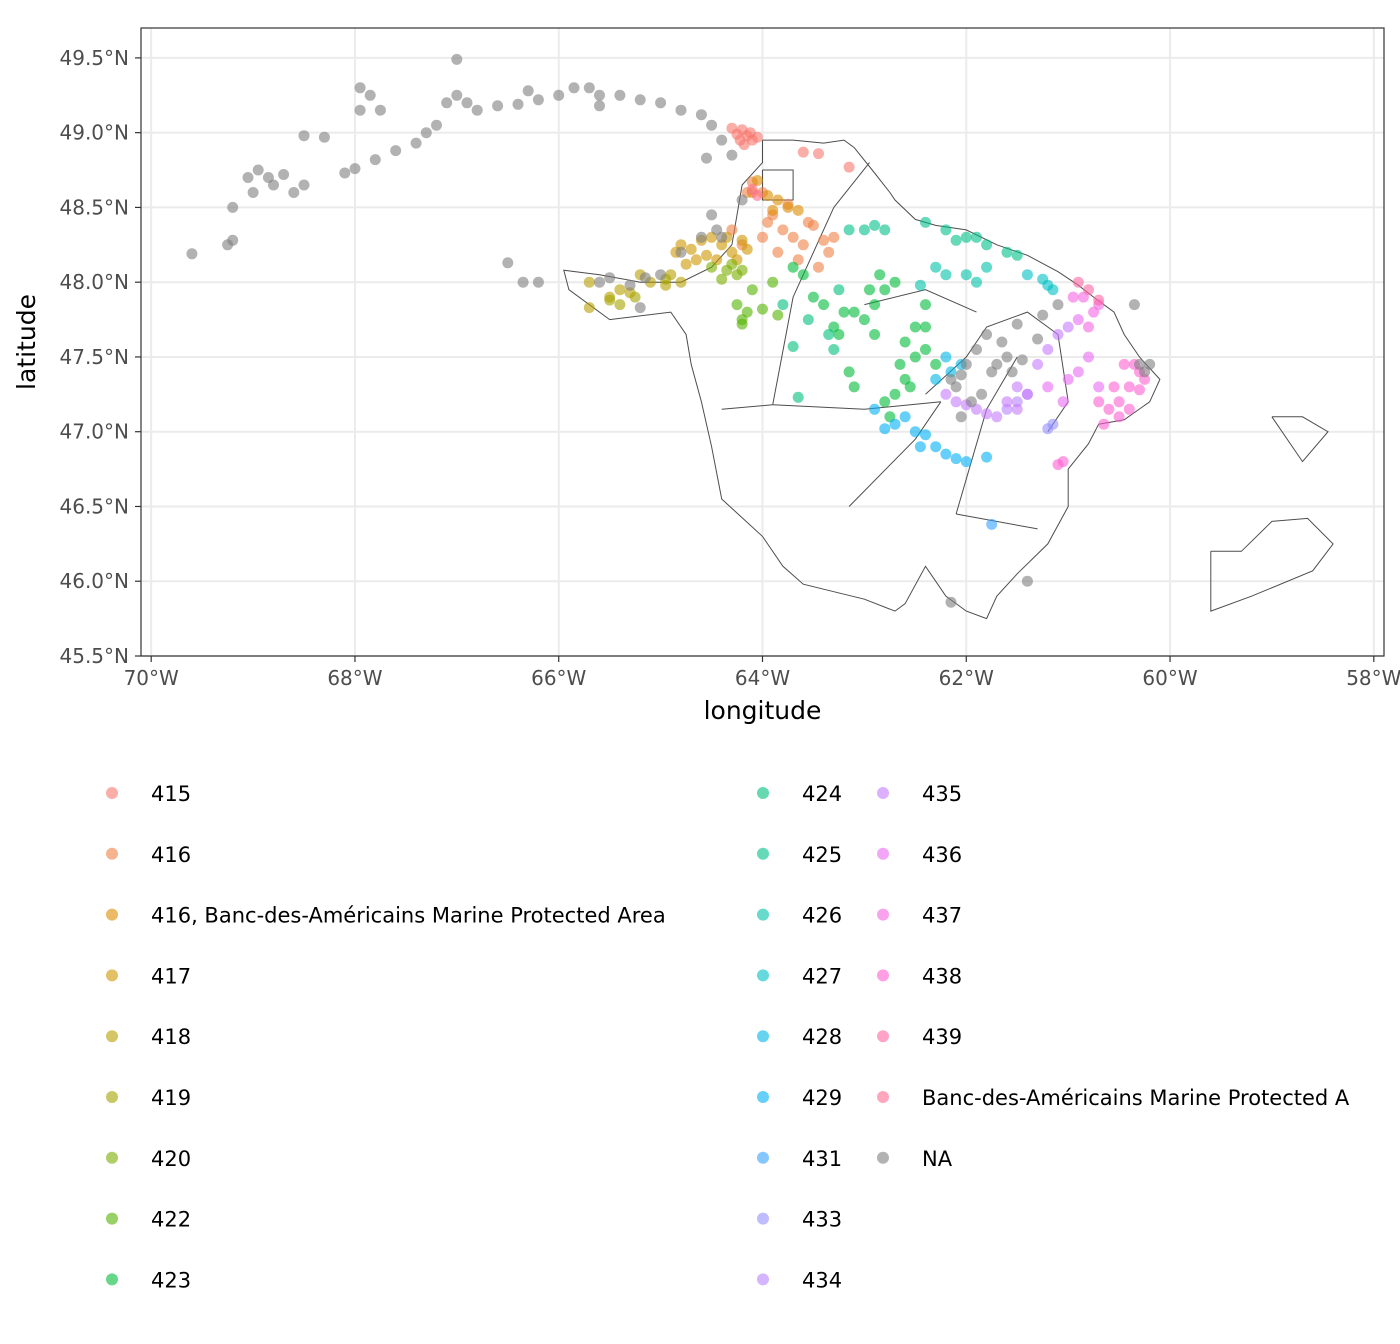  I want to click on legend-label: 422, so click(171, 1220).